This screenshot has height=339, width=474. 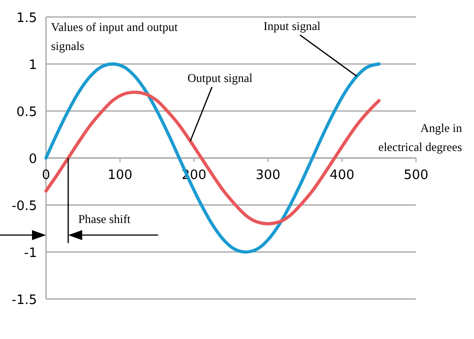 What do you see at coordinates (32, 159) in the screenshot?
I see `y-tick-label: 0` at bounding box center [32, 159].